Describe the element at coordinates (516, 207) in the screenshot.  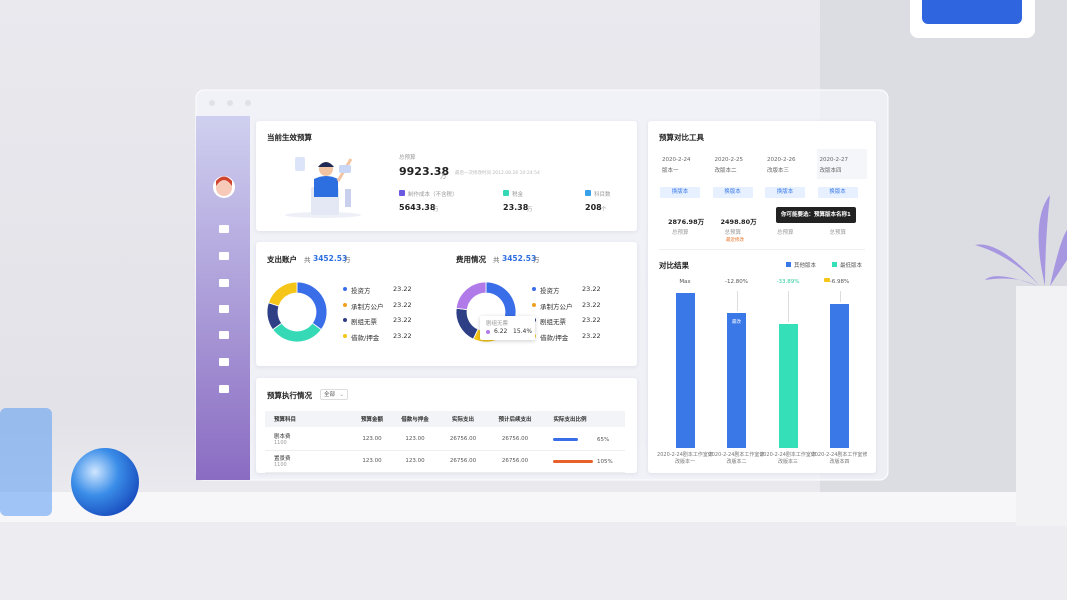
I see `stat-value: 23.38` at that location.